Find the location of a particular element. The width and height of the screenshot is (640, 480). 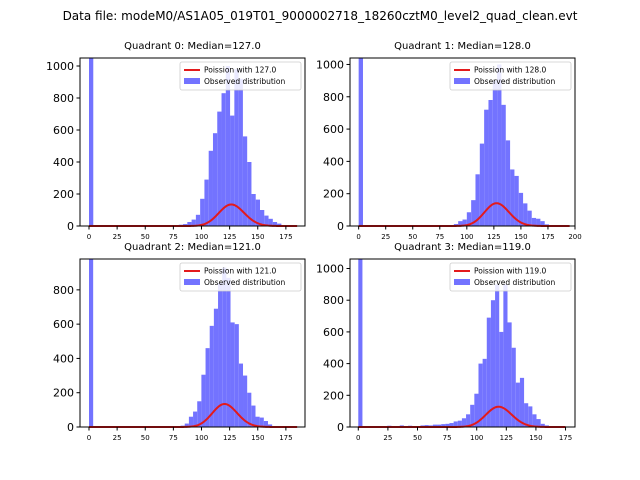

quadrant-0-xtick-label: 50 is located at coordinates (145, 237).